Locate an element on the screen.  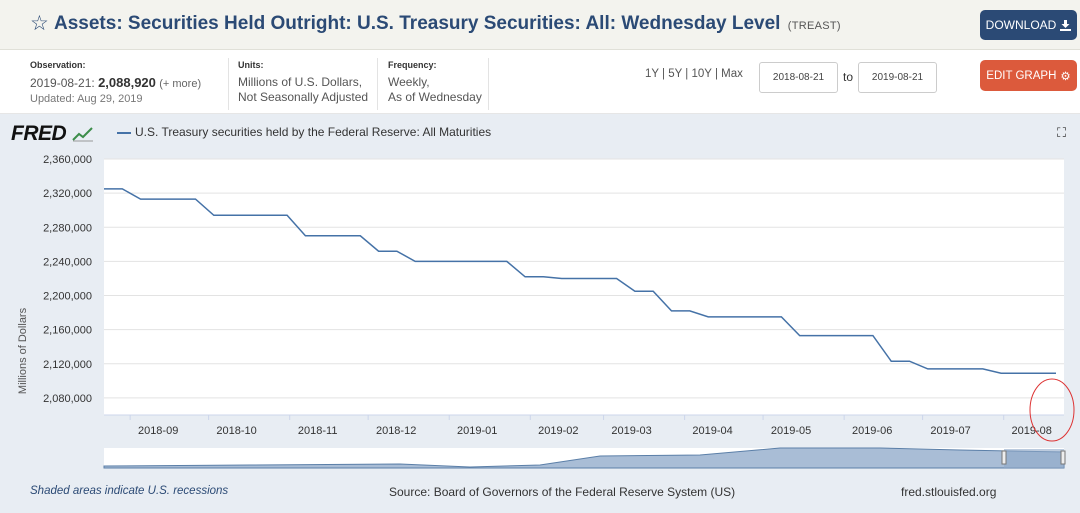
x-tick-label: 2018-11 is located at coordinates (318, 431).